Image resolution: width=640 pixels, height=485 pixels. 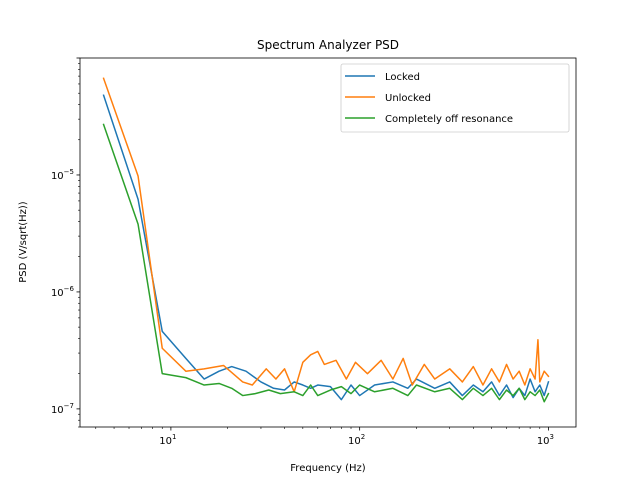 I want to click on y-tick-label: 10⁻⁵, so click(x=62, y=175).